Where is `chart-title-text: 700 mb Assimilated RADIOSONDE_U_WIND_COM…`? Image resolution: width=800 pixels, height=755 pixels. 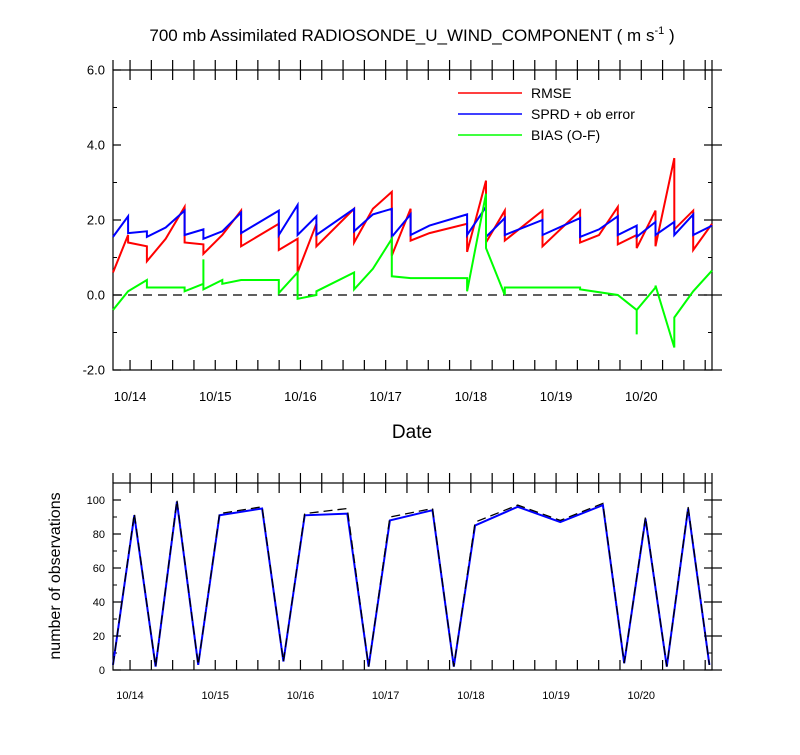 chart-title-text: 700 mb Assimilated RADIOSONDE_U_WIND_COM… is located at coordinates (401, 35).